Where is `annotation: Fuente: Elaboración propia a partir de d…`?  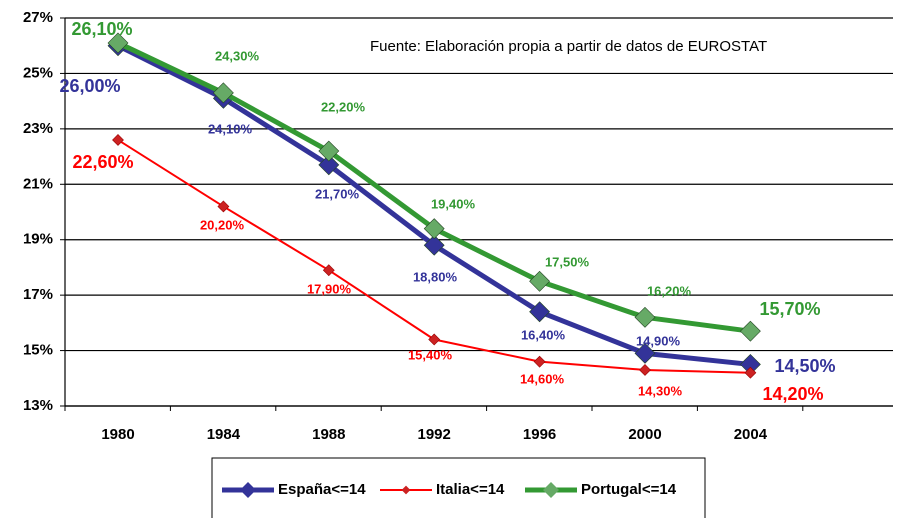
annotation: Fuente: Elaboración propia a partir de d… is located at coordinates (568, 46).